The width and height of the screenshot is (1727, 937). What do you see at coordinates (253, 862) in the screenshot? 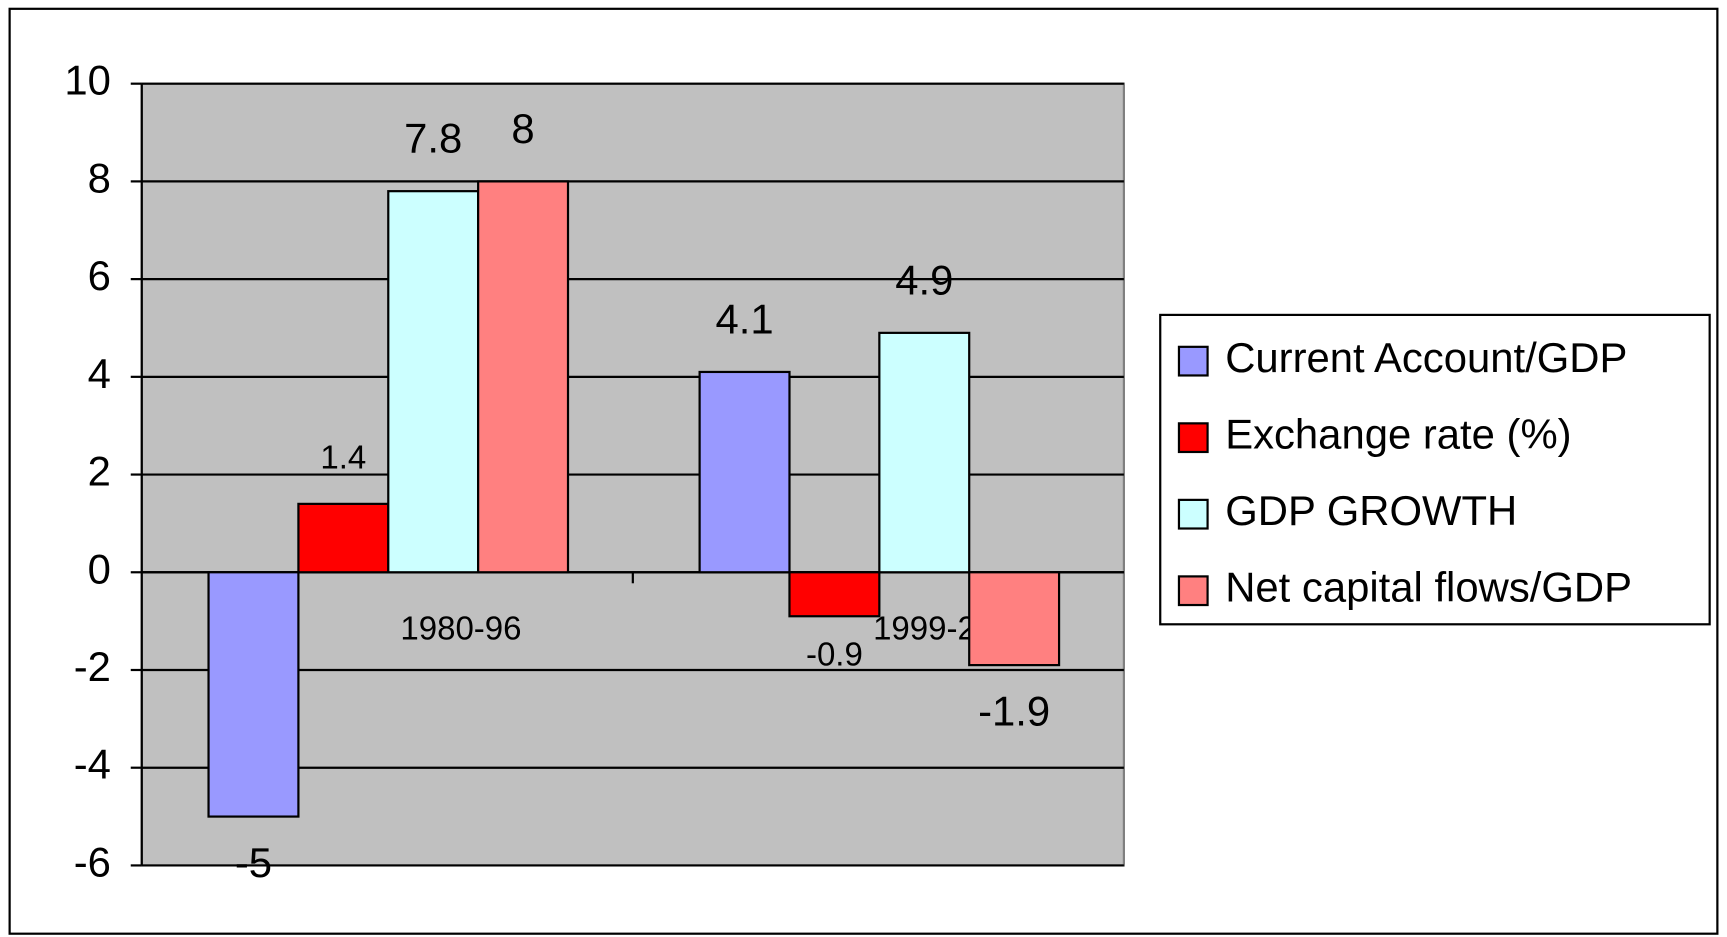
I see `data-label: -5` at bounding box center [253, 862].